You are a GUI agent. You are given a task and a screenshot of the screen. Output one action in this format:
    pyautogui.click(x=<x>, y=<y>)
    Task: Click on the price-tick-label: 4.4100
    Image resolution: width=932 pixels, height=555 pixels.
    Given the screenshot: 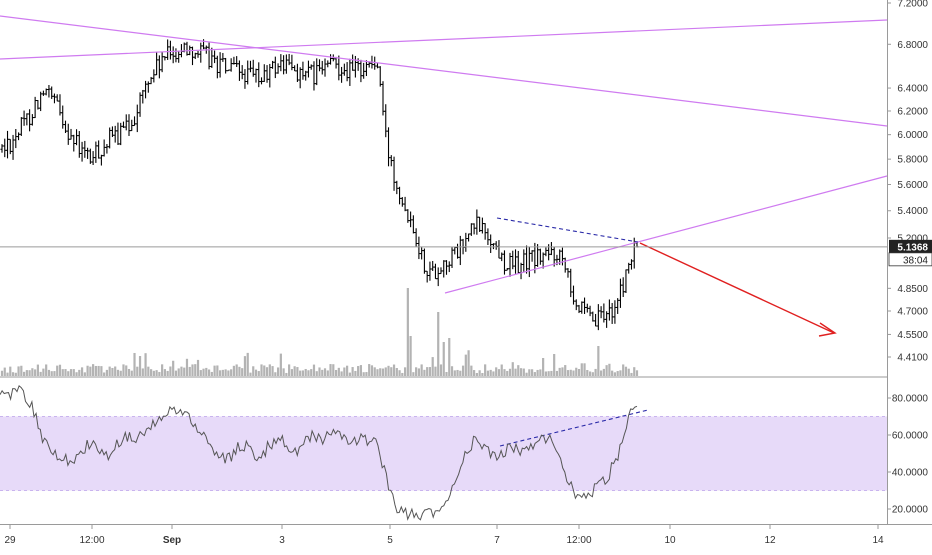 What is the action you would take?
    pyautogui.click(x=912, y=358)
    